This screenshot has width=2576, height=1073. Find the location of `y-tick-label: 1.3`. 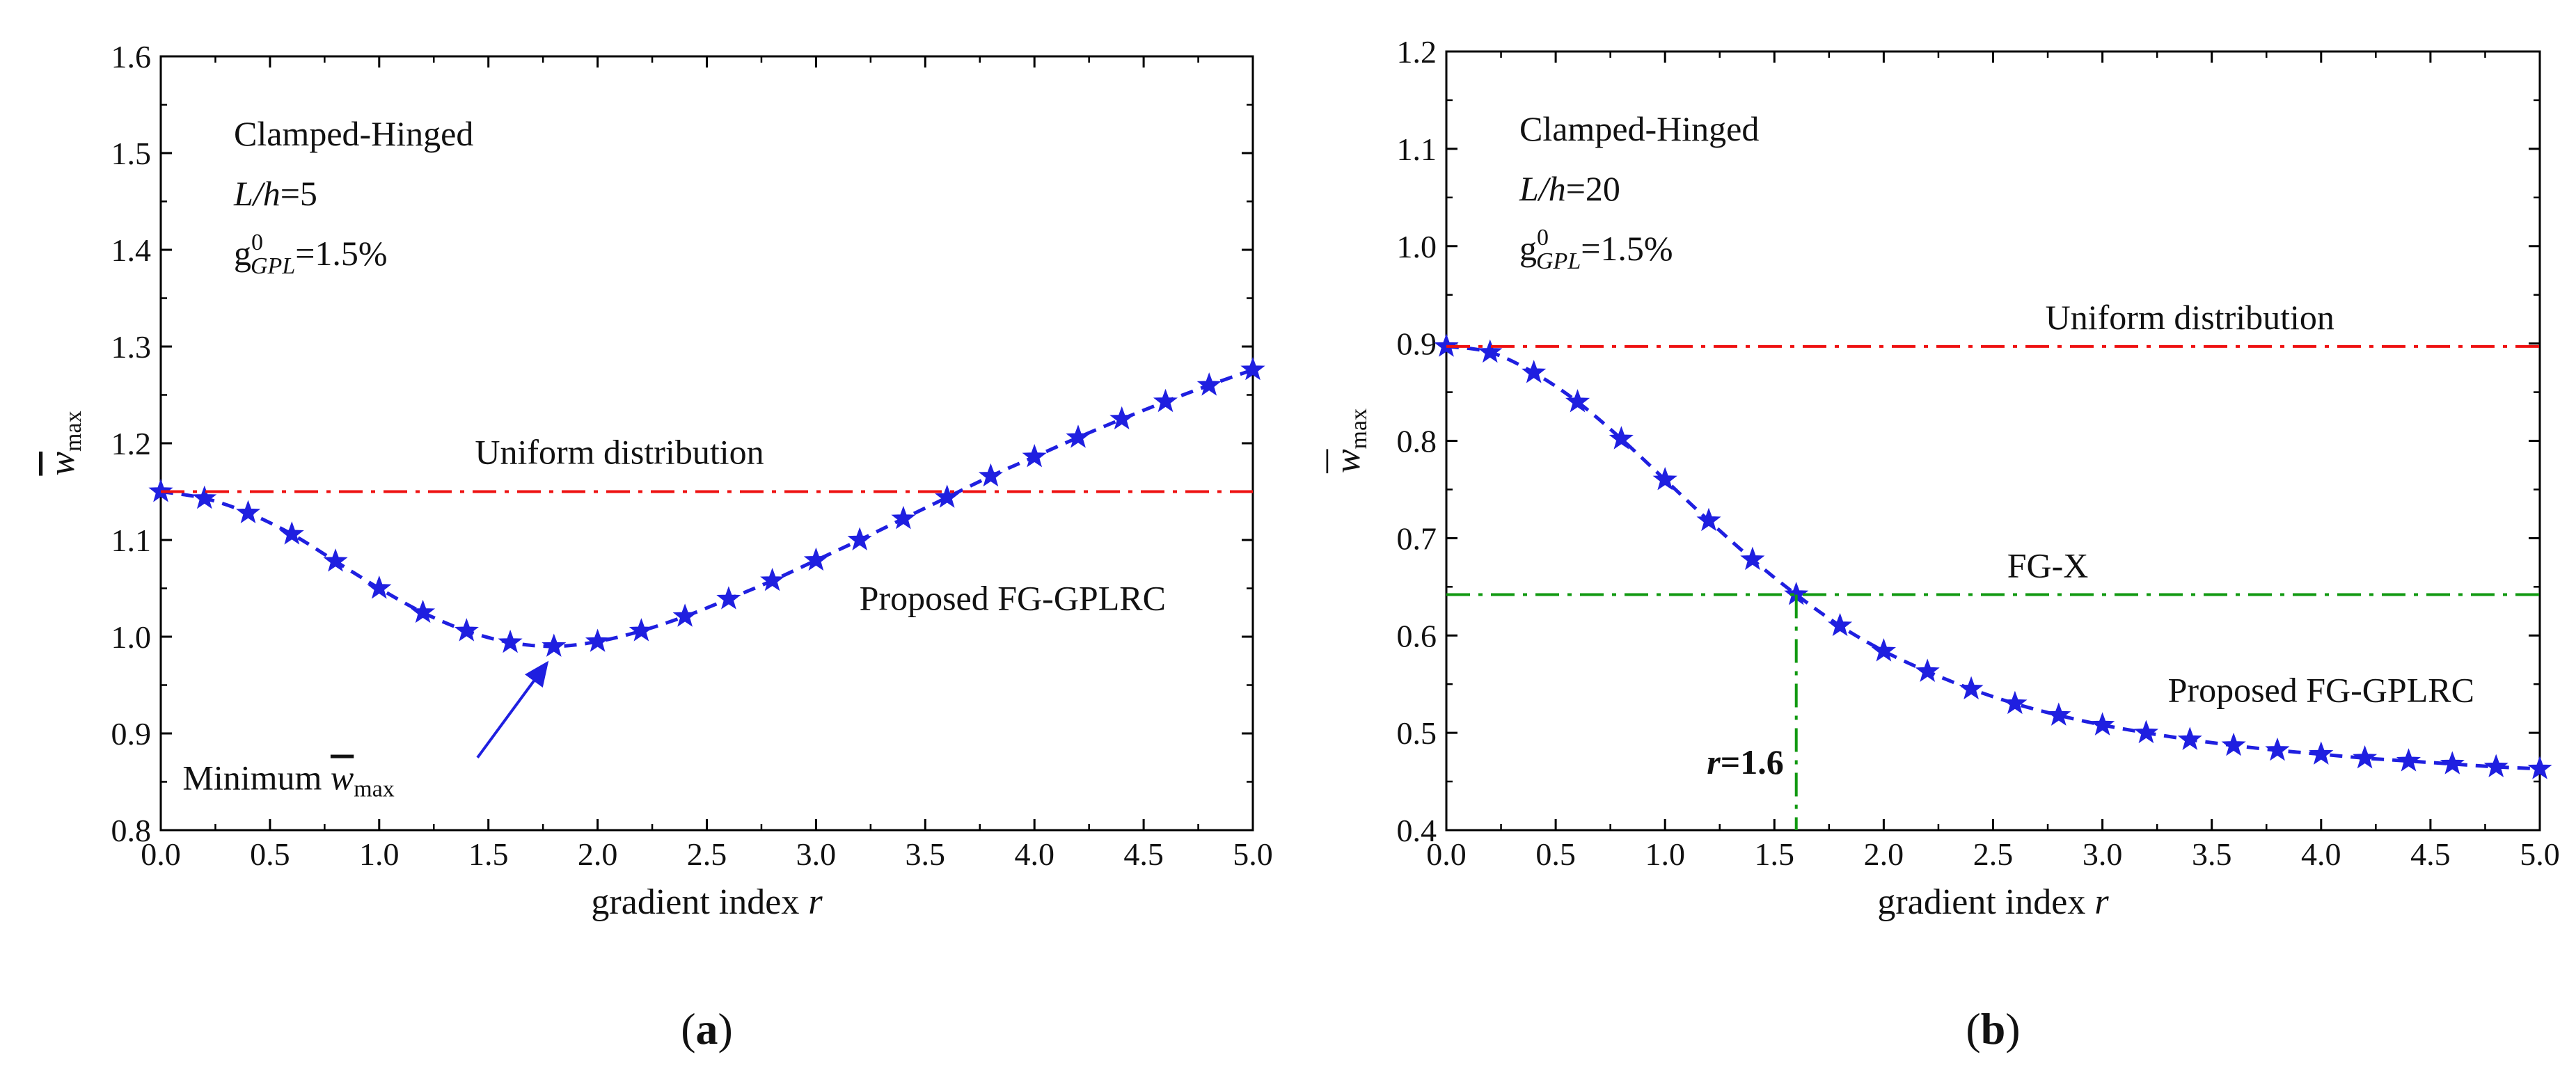

y-tick-label: 1.3 is located at coordinates (131, 347).